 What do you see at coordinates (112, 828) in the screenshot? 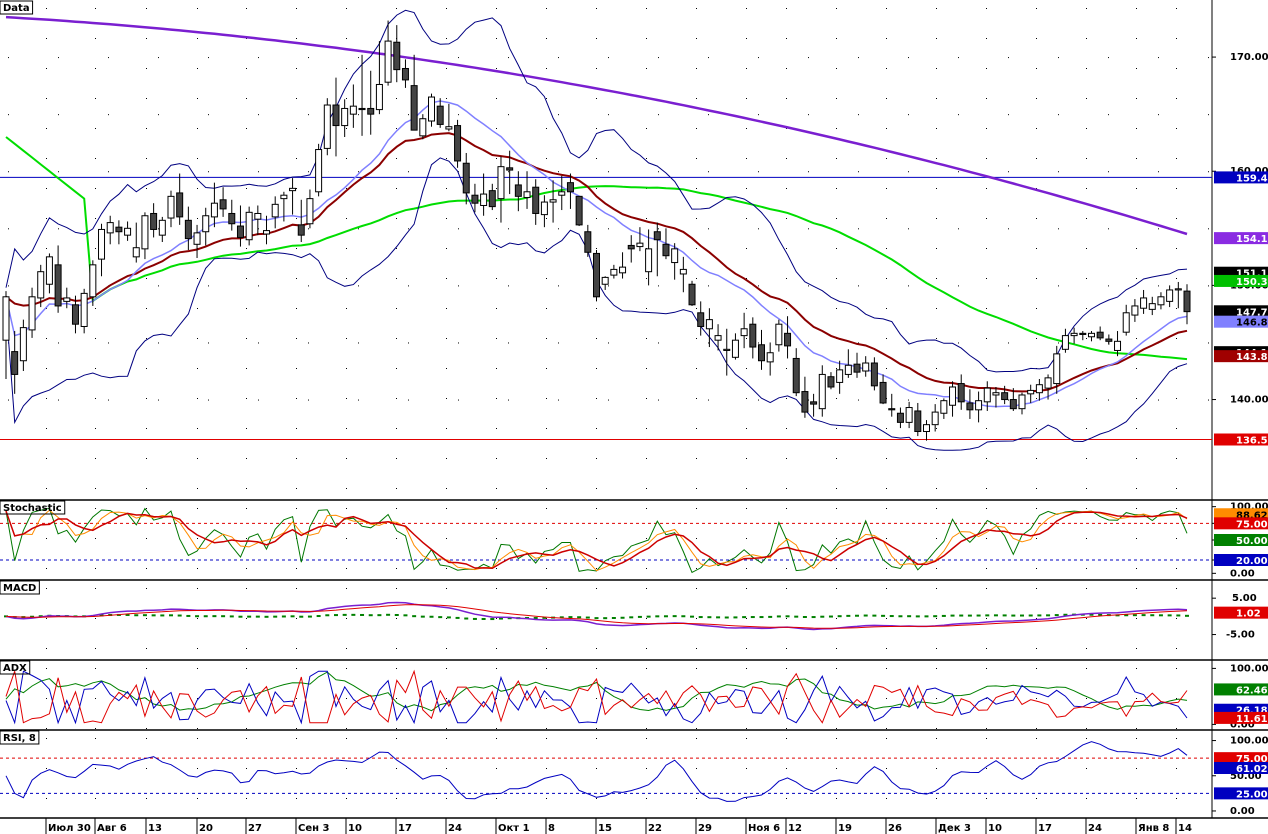
I see `x-axis-label: Авг 6` at bounding box center [112, 828].